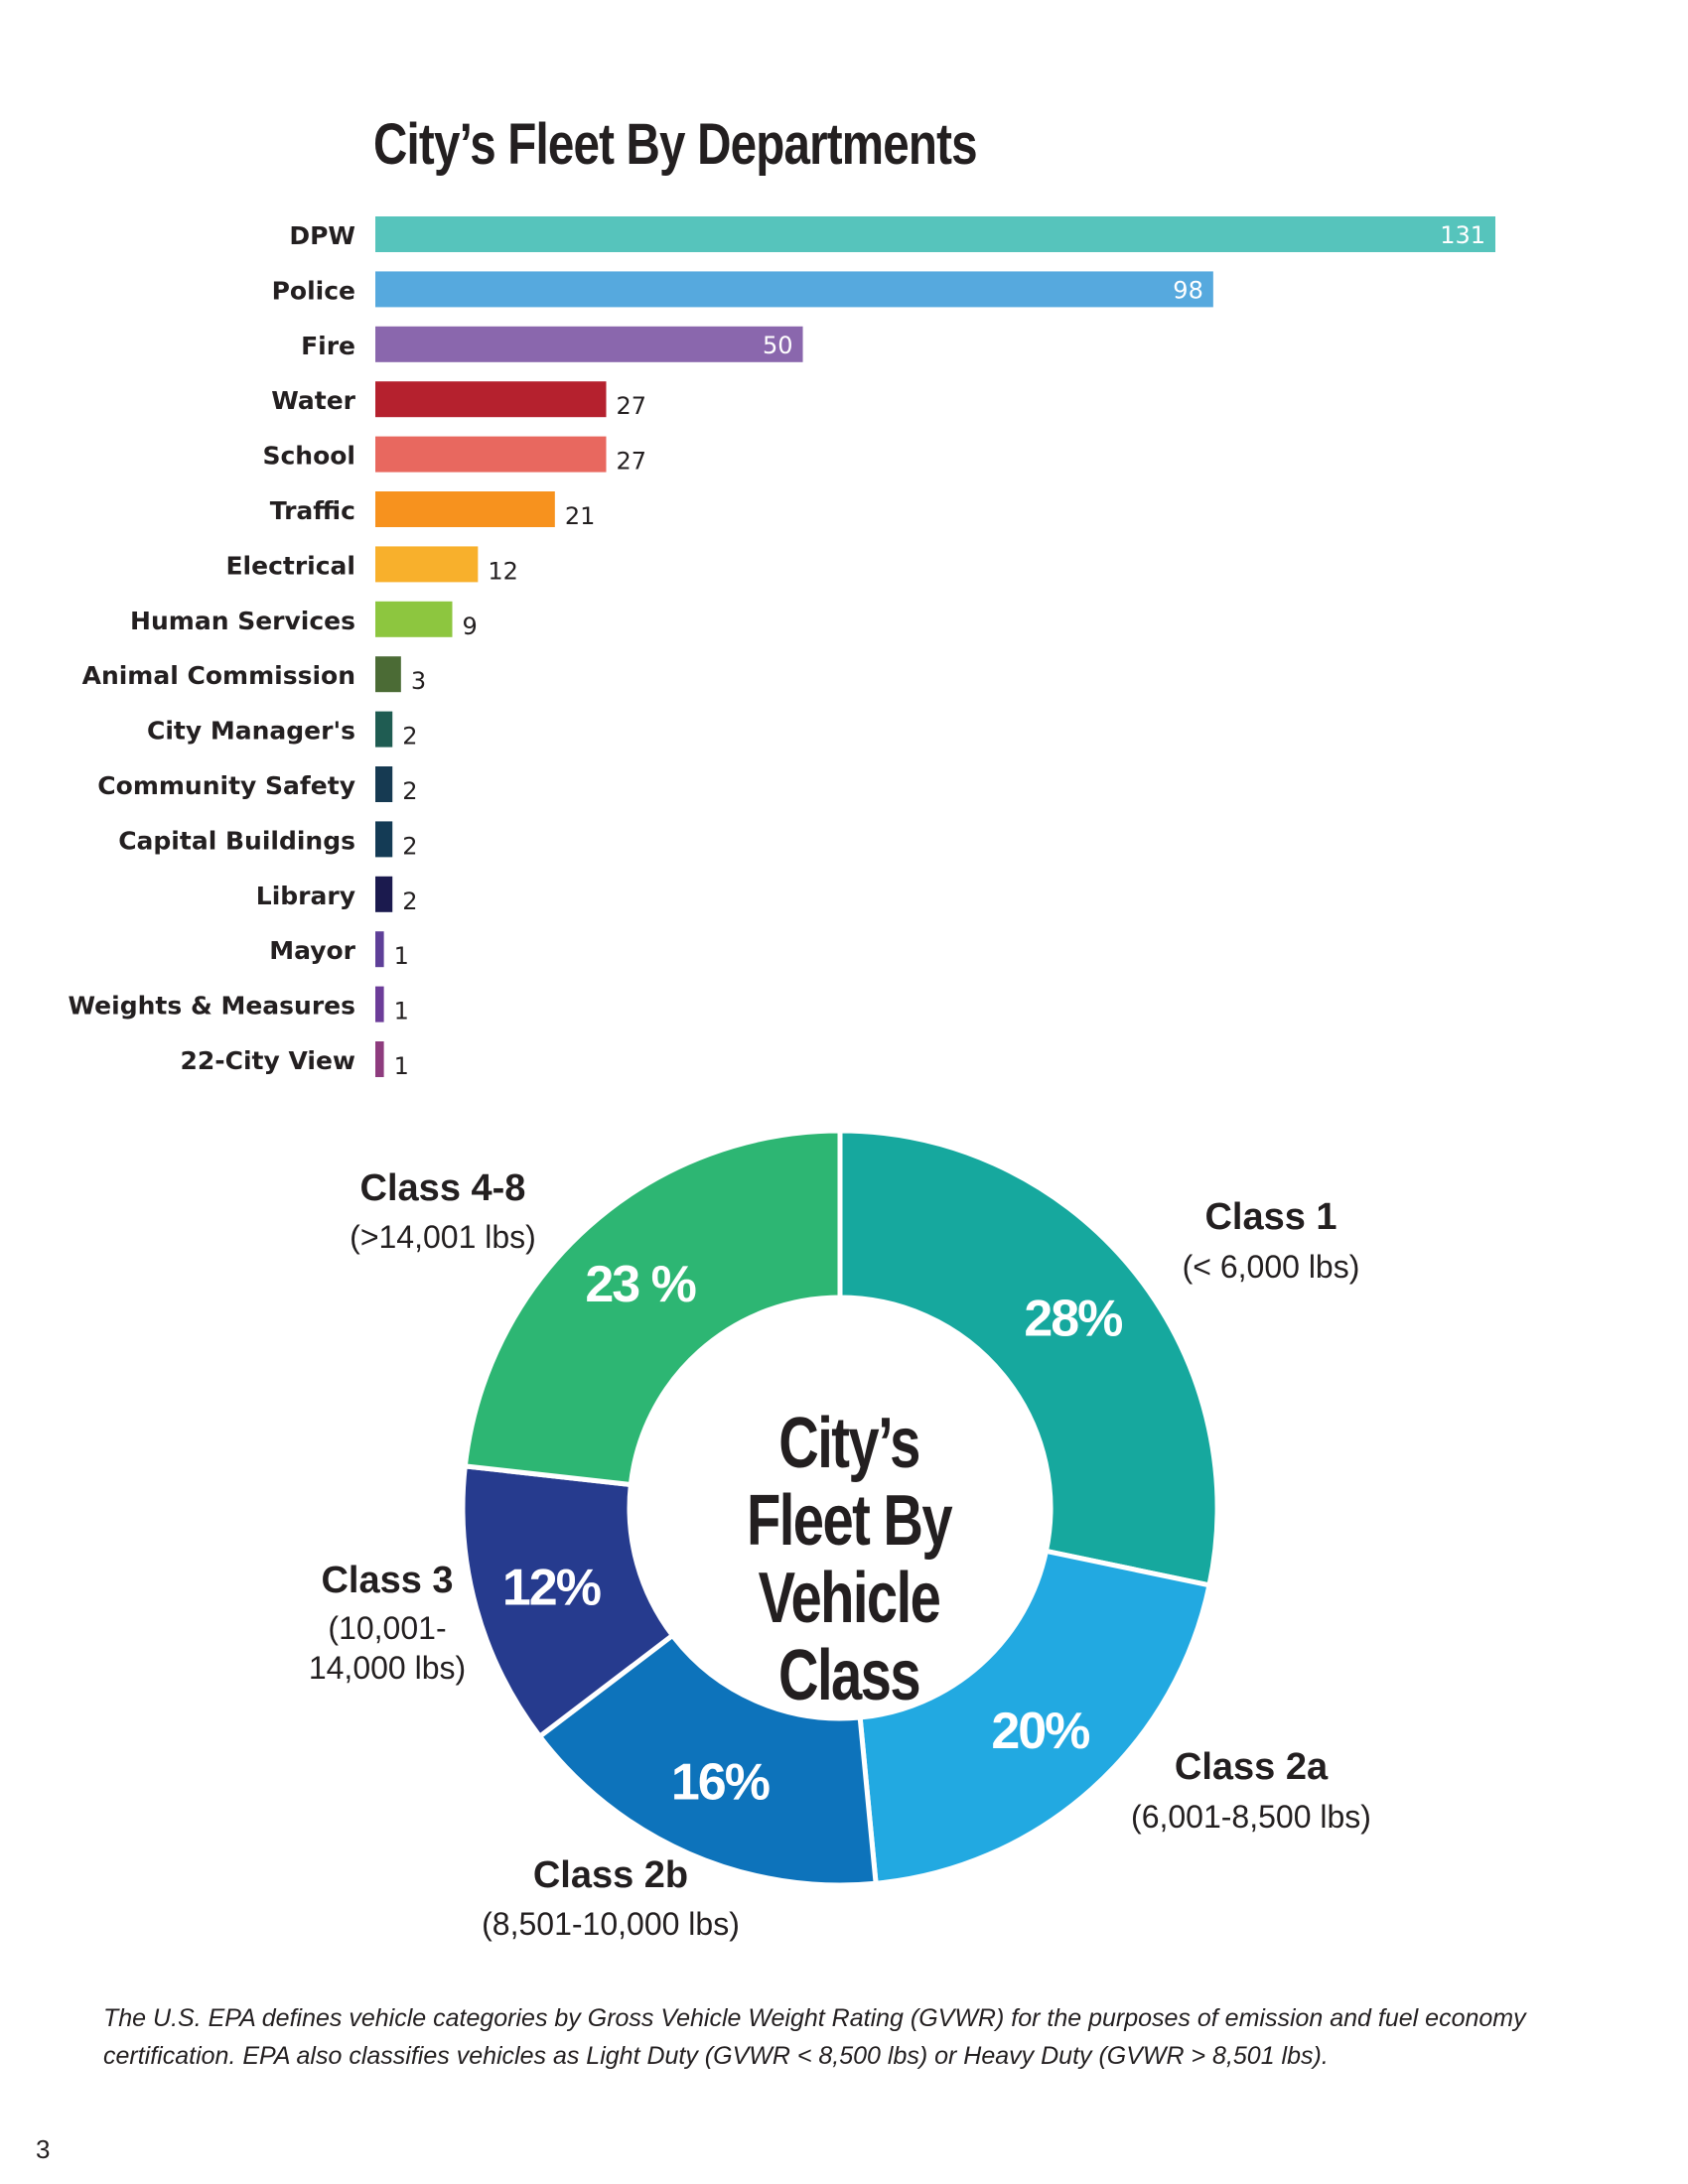 The image size is (1688, 2184). What do you see at coordinates (580, 516) in the screenshot?
I see `bar-value-label: 21` at bounding box center [580, 516].